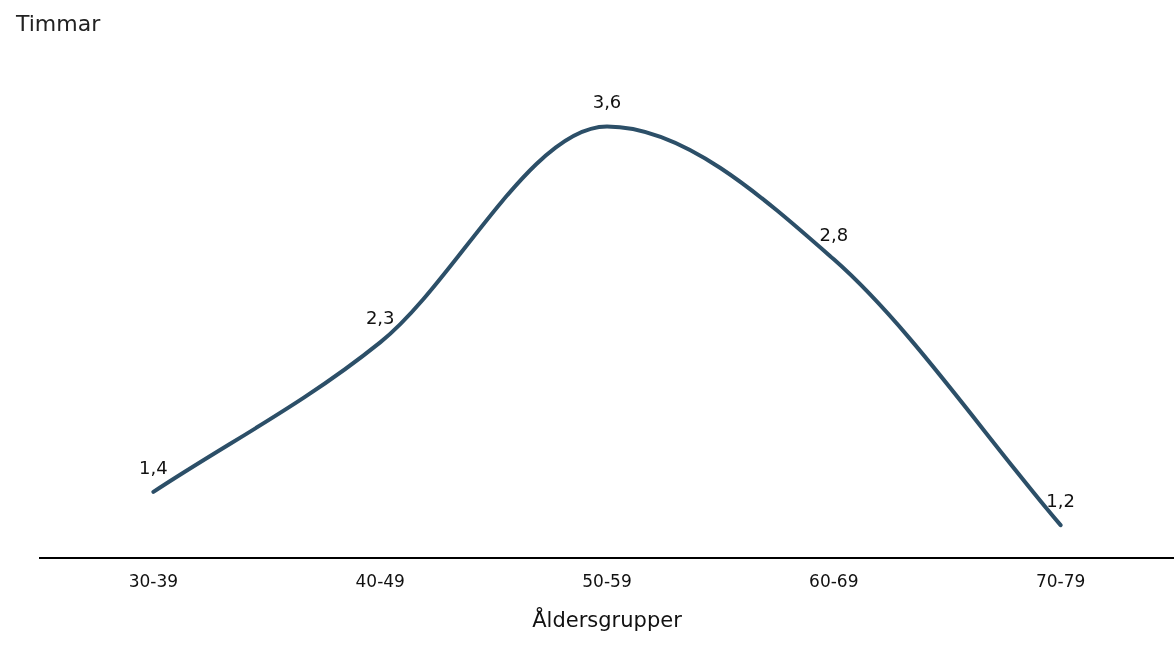  What do you see at coordinates (834, 581) in the screenshot?
I see `x-tick-label: 60-69` at bounding box center [834, 581].